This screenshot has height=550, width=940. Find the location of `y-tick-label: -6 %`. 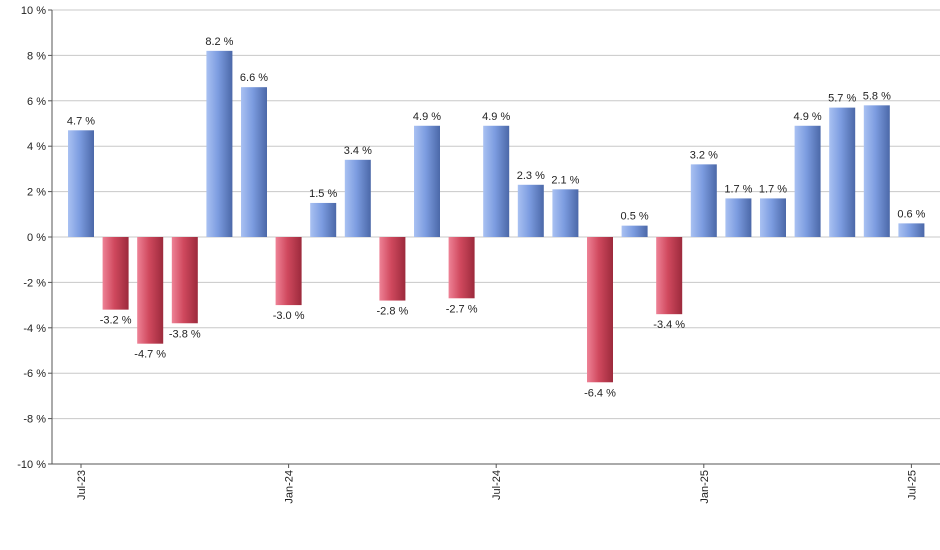

y-tick-label: -6 % is located at coordinates (34, 374).